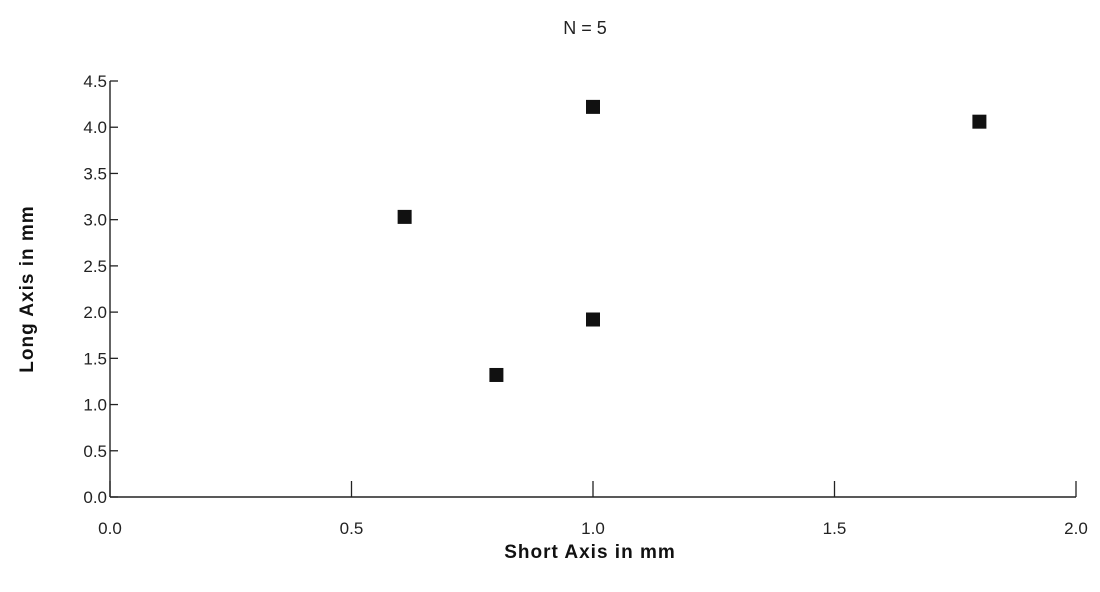 This screenshot has height=592, width=1100. I want to click on x-axis-title: Short Axis in mm, so click(590, 552).